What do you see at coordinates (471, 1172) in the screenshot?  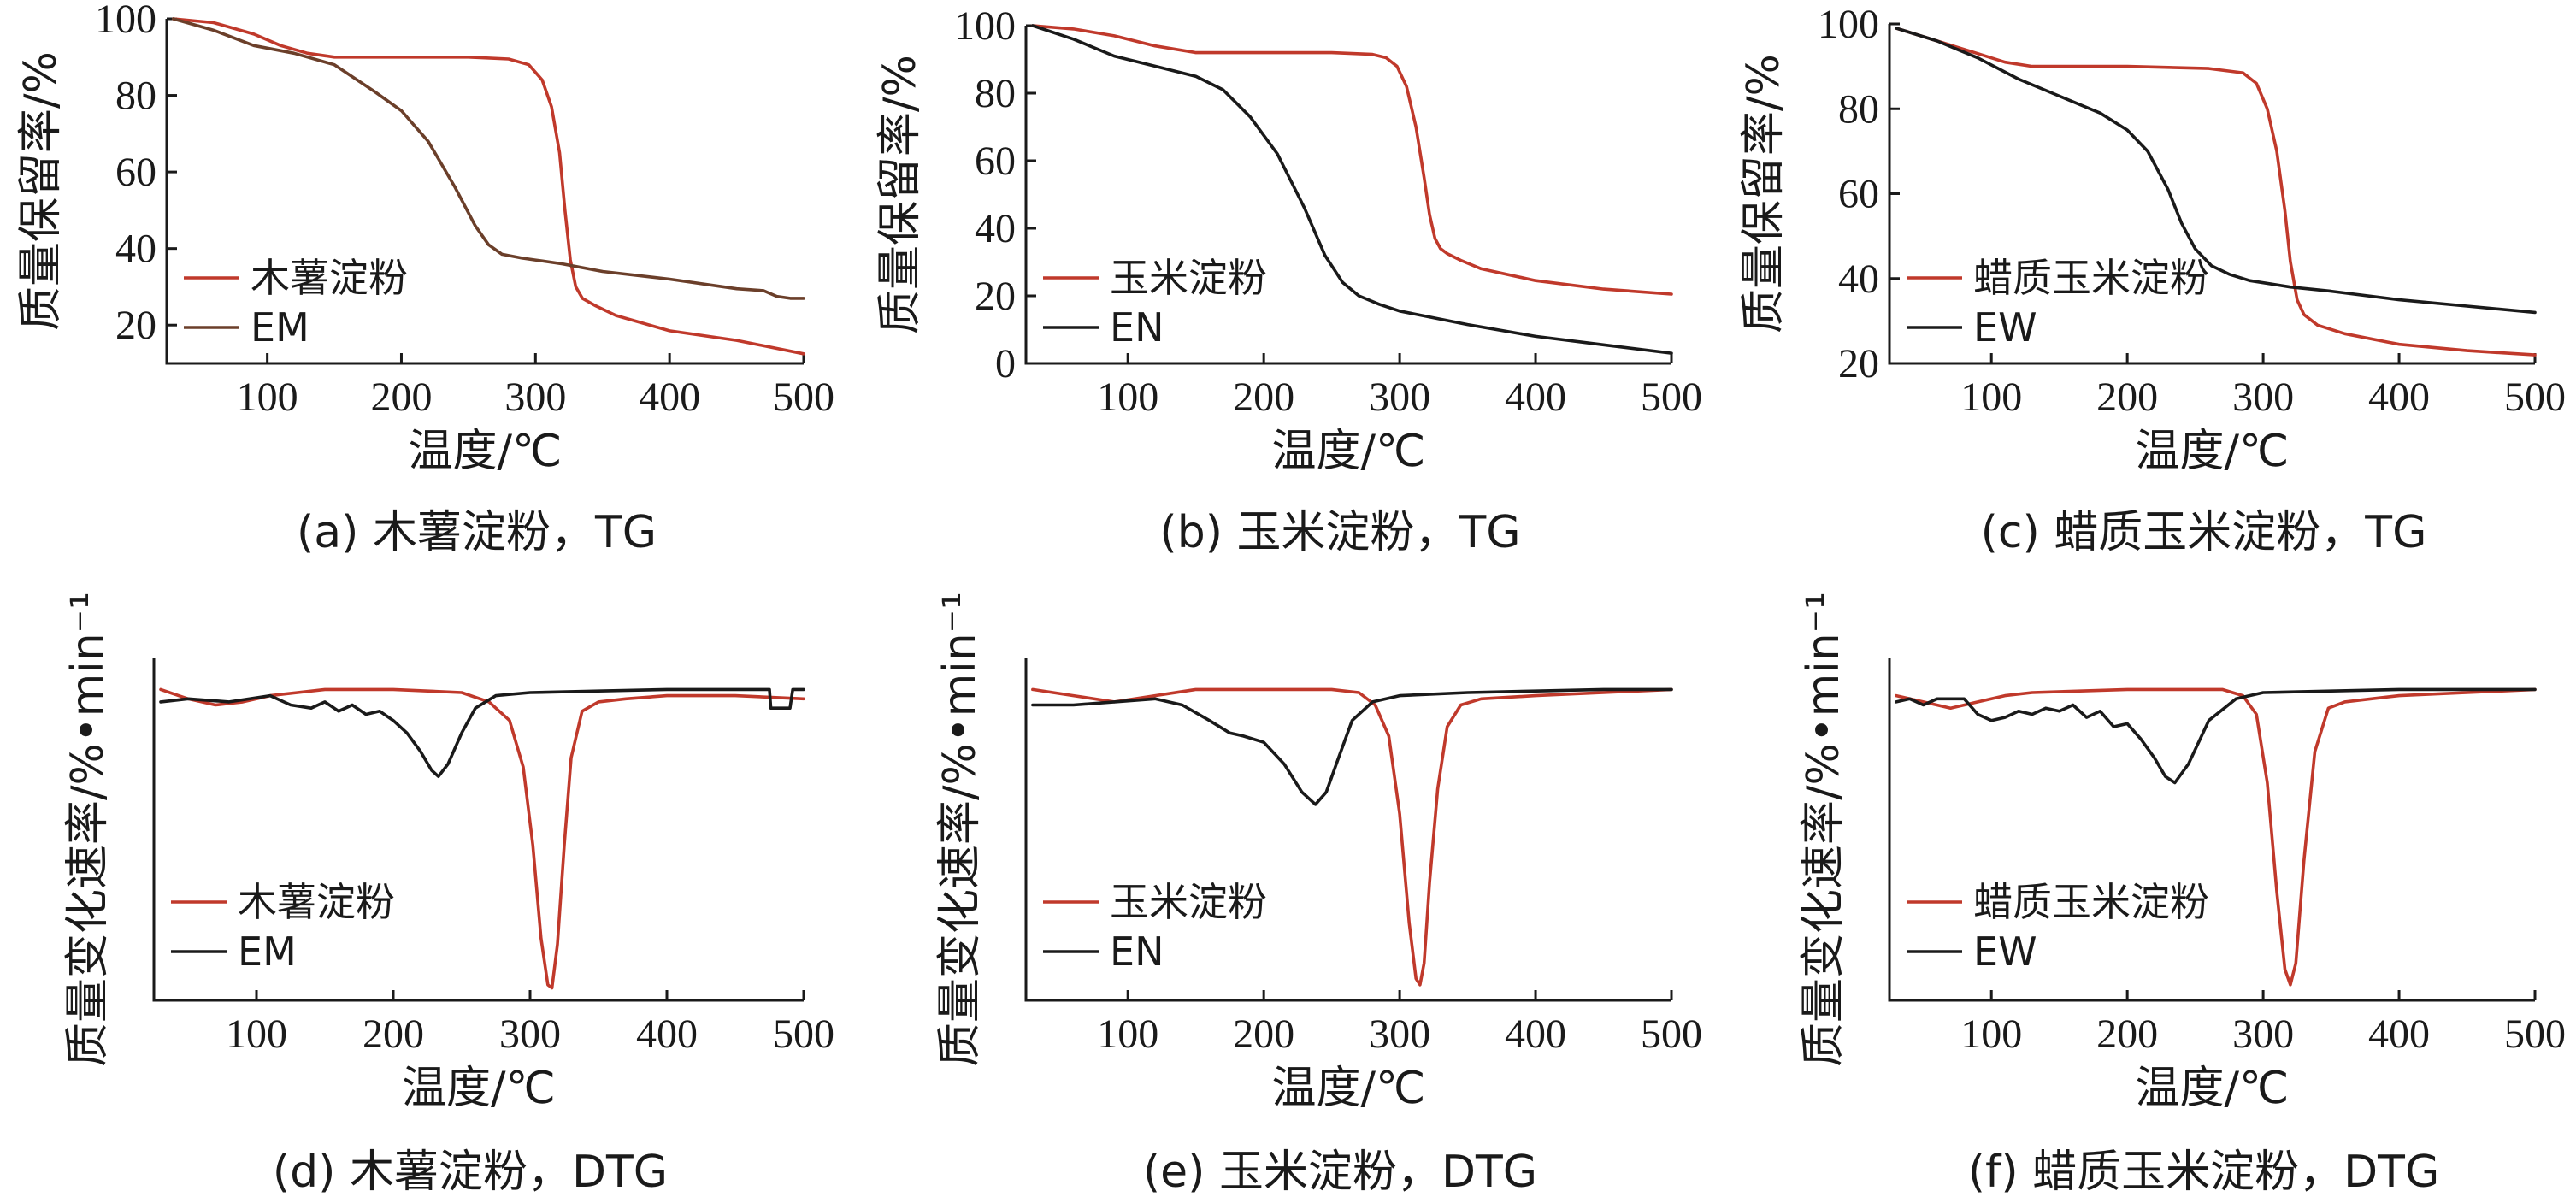 I see `panel-caption: (d) 木薯淀粉，DTG` at bounding box center [471, 1172].